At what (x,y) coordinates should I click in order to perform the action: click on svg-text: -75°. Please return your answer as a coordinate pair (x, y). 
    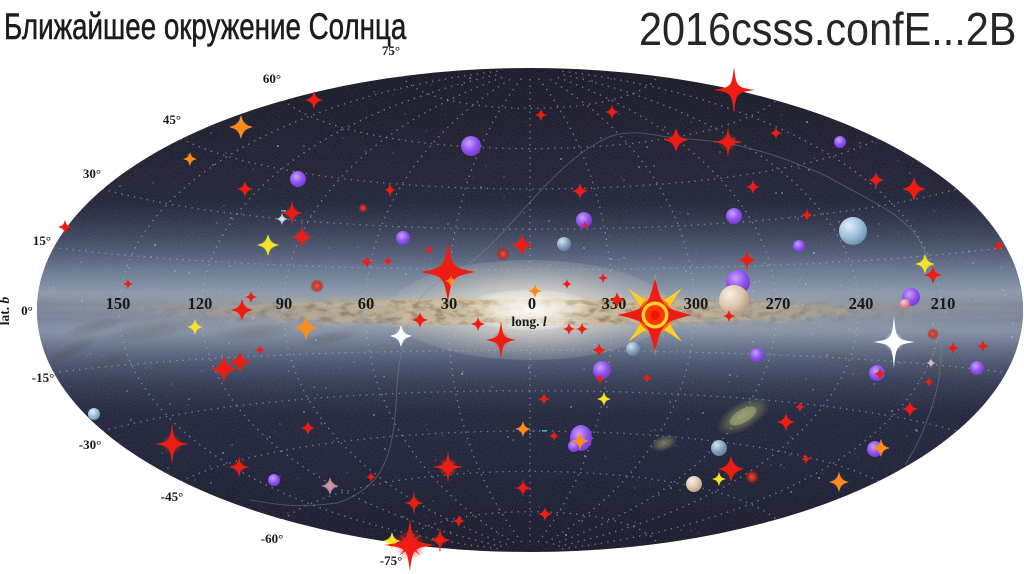
    Looking at the image, I should click on (391, 560).